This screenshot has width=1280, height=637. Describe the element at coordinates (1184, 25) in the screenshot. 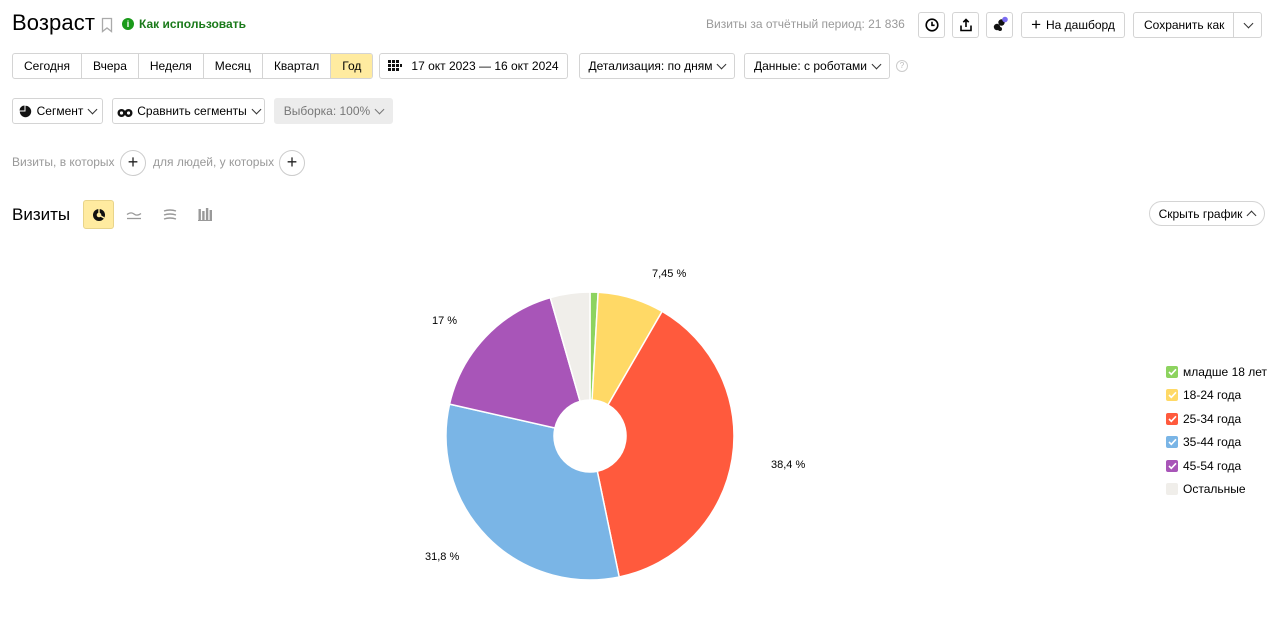

I see `save-as-label: Сохранить как` at that location.